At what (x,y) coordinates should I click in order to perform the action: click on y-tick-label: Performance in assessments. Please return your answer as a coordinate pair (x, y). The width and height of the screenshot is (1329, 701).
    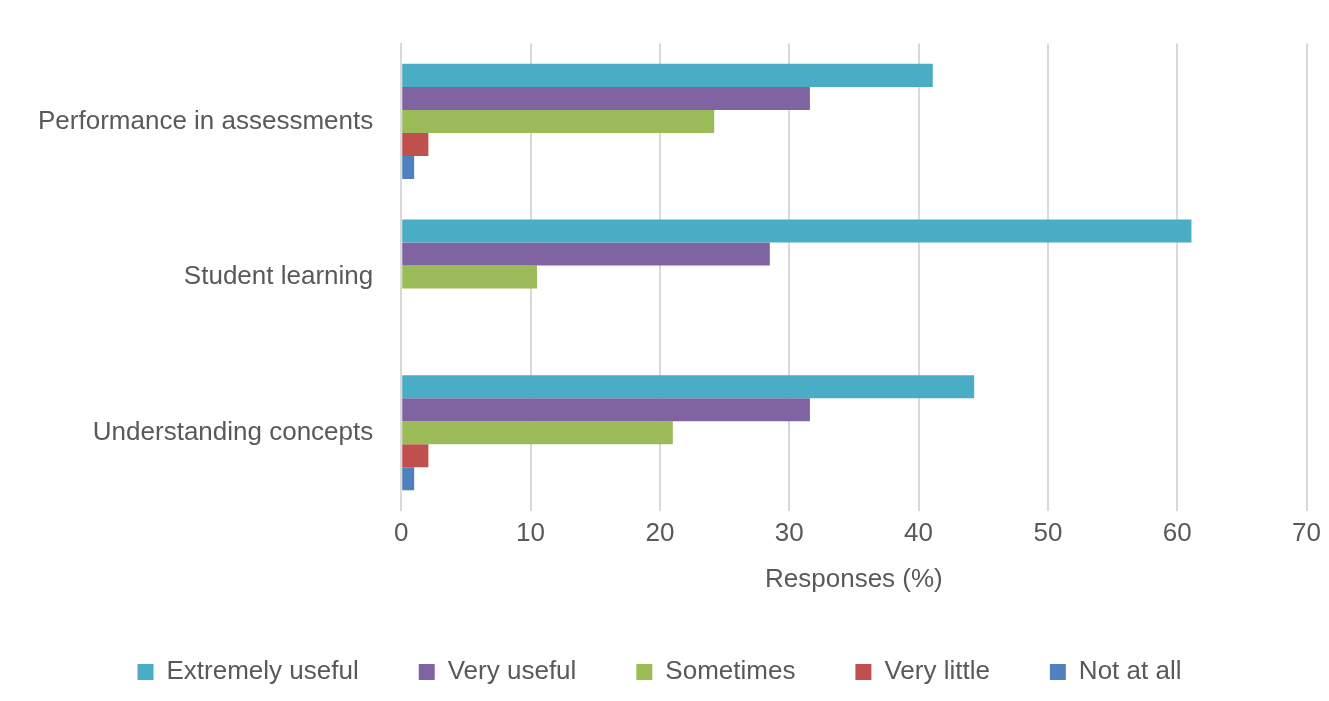
    Looking at the image, I should click on (206, 119).